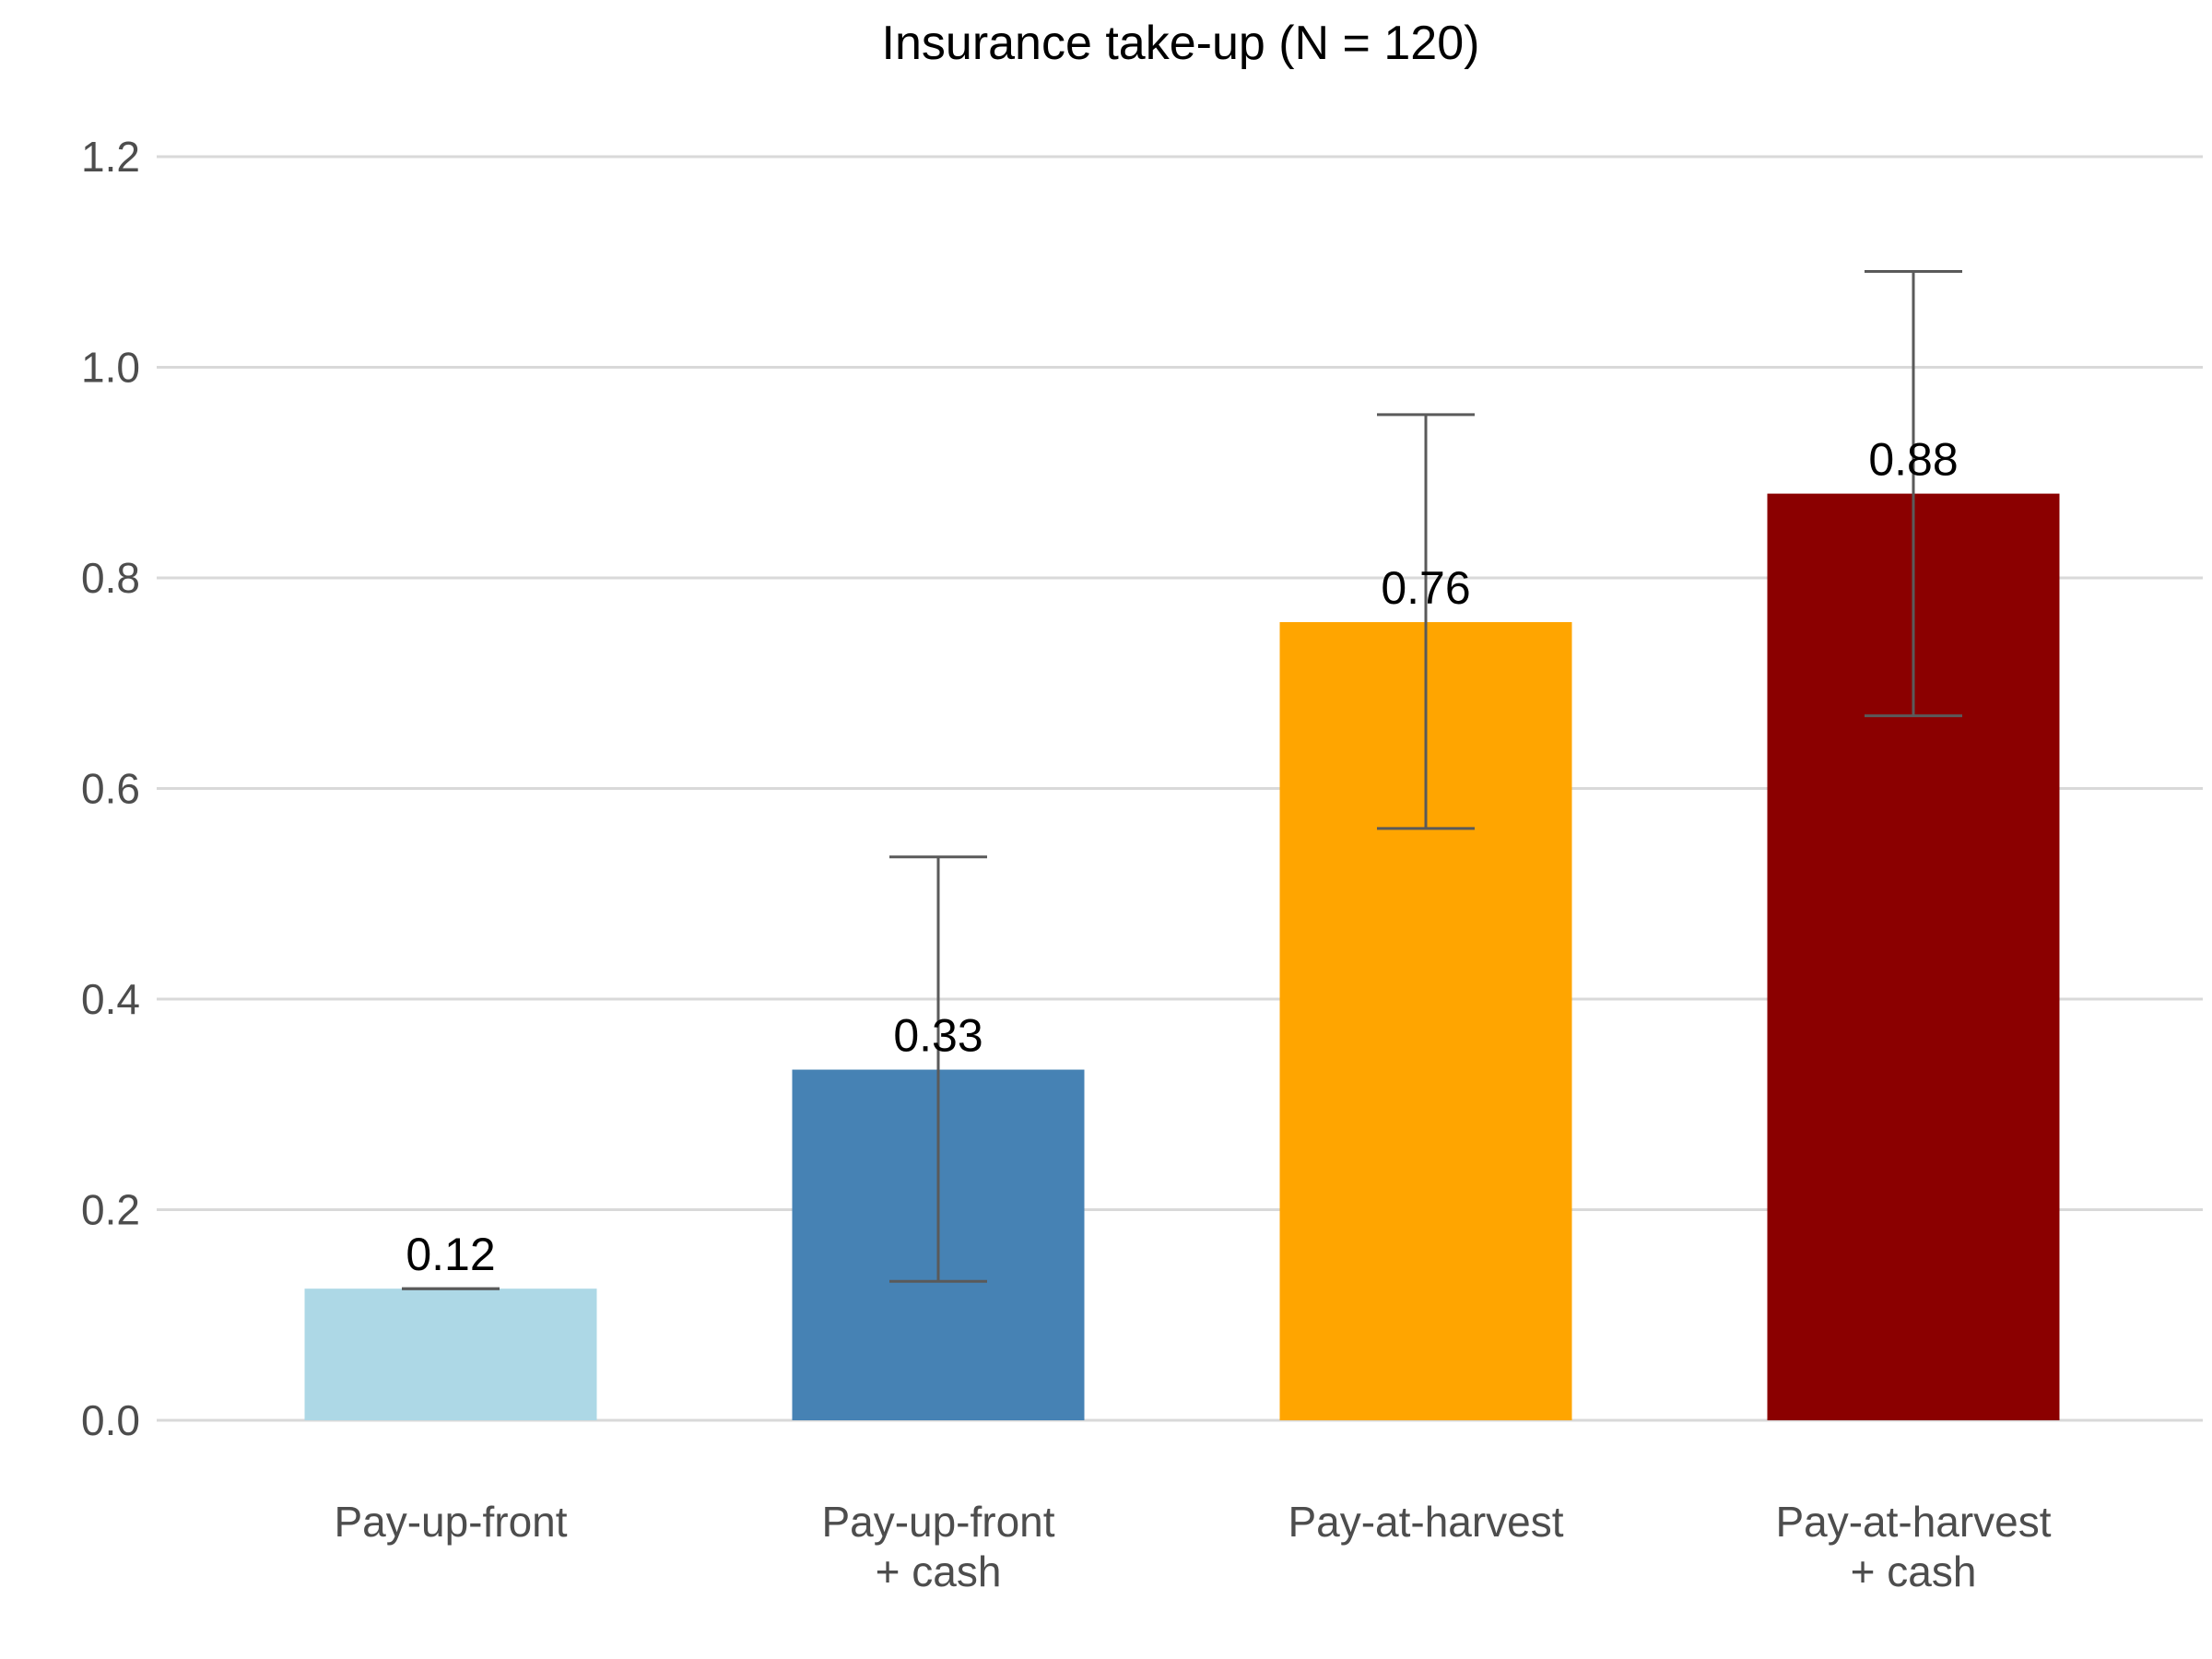 This screenshot has height=1659, width=2212. What do you see at coordinates (1181, 43) in the screenshot?
I see `chart-title: Insurance take-up (N = 120)` at bounding box center [1181, 43].